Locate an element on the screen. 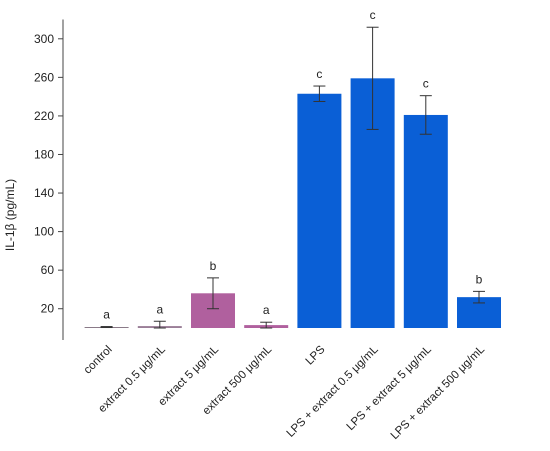 Image resolution: width=550 pixels, height=451 pixels. y-tick-label: 60 is located at coordinates (48, 270).